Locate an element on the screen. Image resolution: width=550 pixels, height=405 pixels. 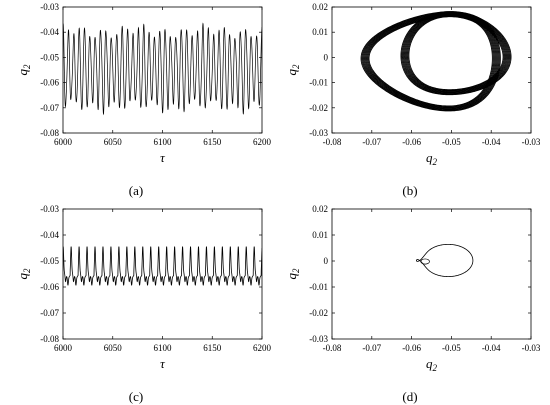
panel-label: (d) is located at coordinates (409, 396).